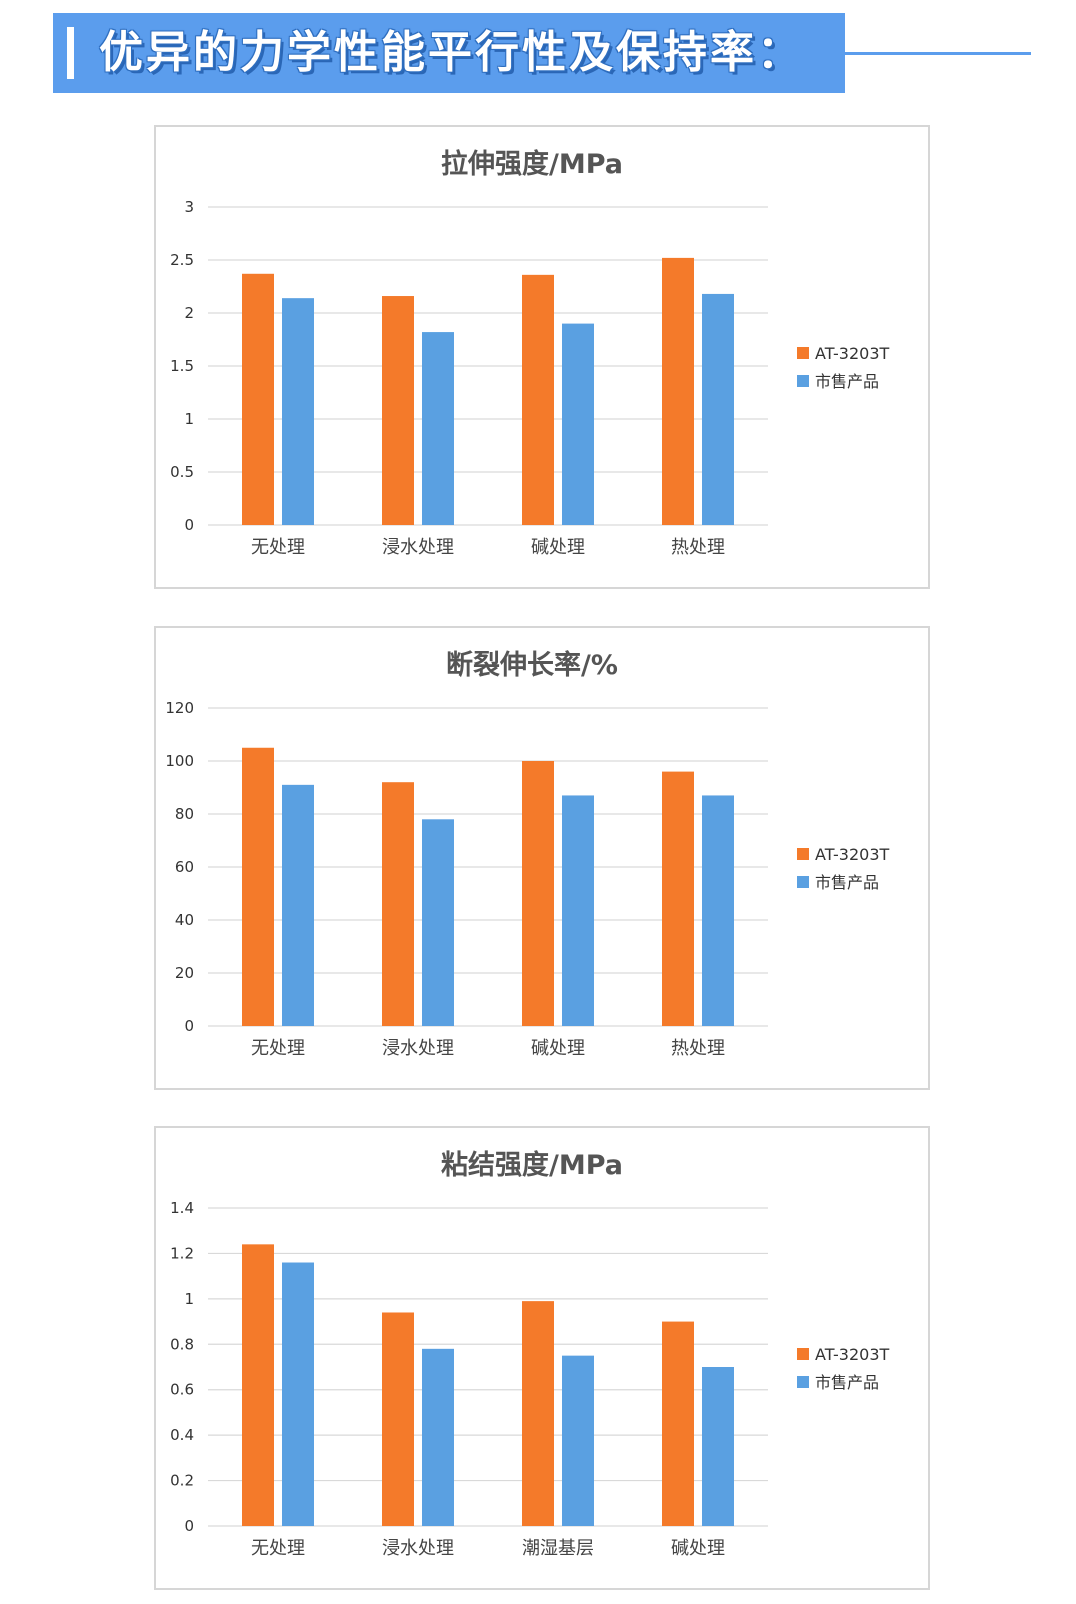 The image size is (1076, 1604). Describe the element at coordinates (182, 1390) in the screenshot. I see `y-tick-label: 0.6` at that location.